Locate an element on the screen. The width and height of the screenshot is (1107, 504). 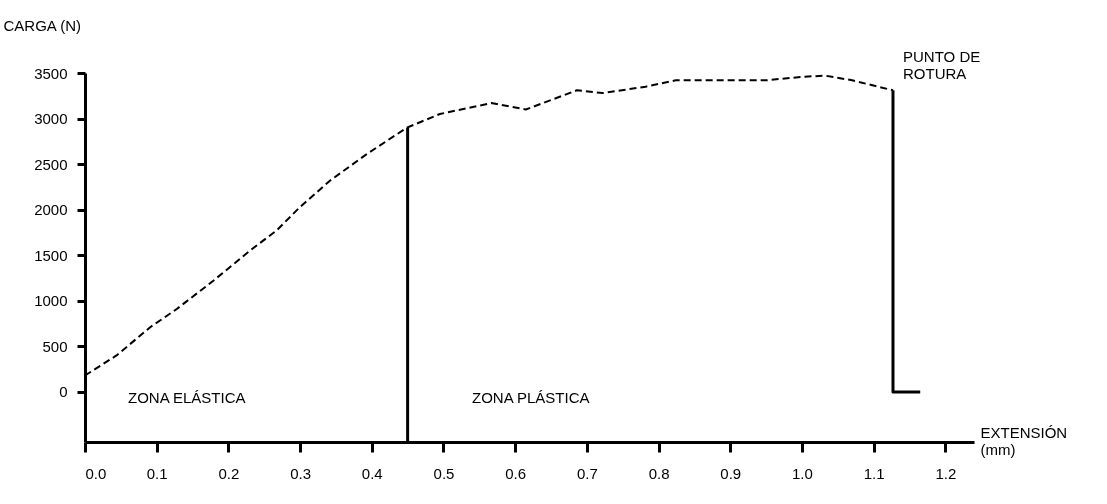
x-tick-label: 0.8 is located at coordinates (659, 473).